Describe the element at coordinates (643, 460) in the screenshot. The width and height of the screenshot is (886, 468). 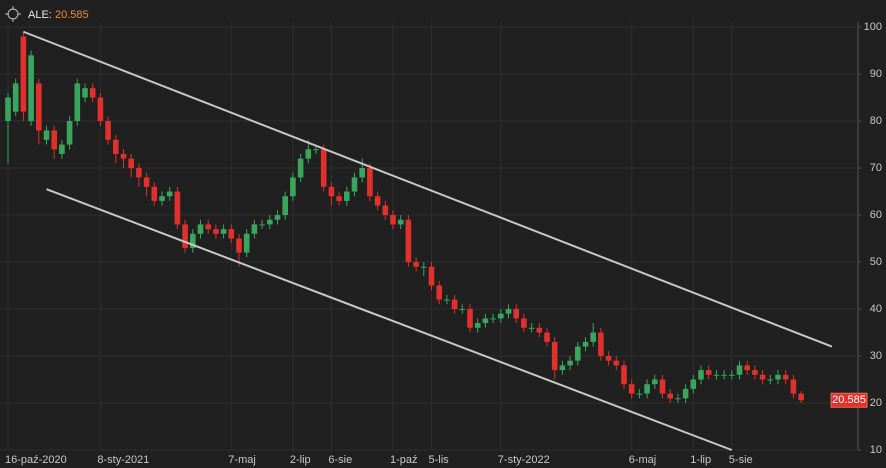
I see `x-tick-label: 6-maj` at that location.